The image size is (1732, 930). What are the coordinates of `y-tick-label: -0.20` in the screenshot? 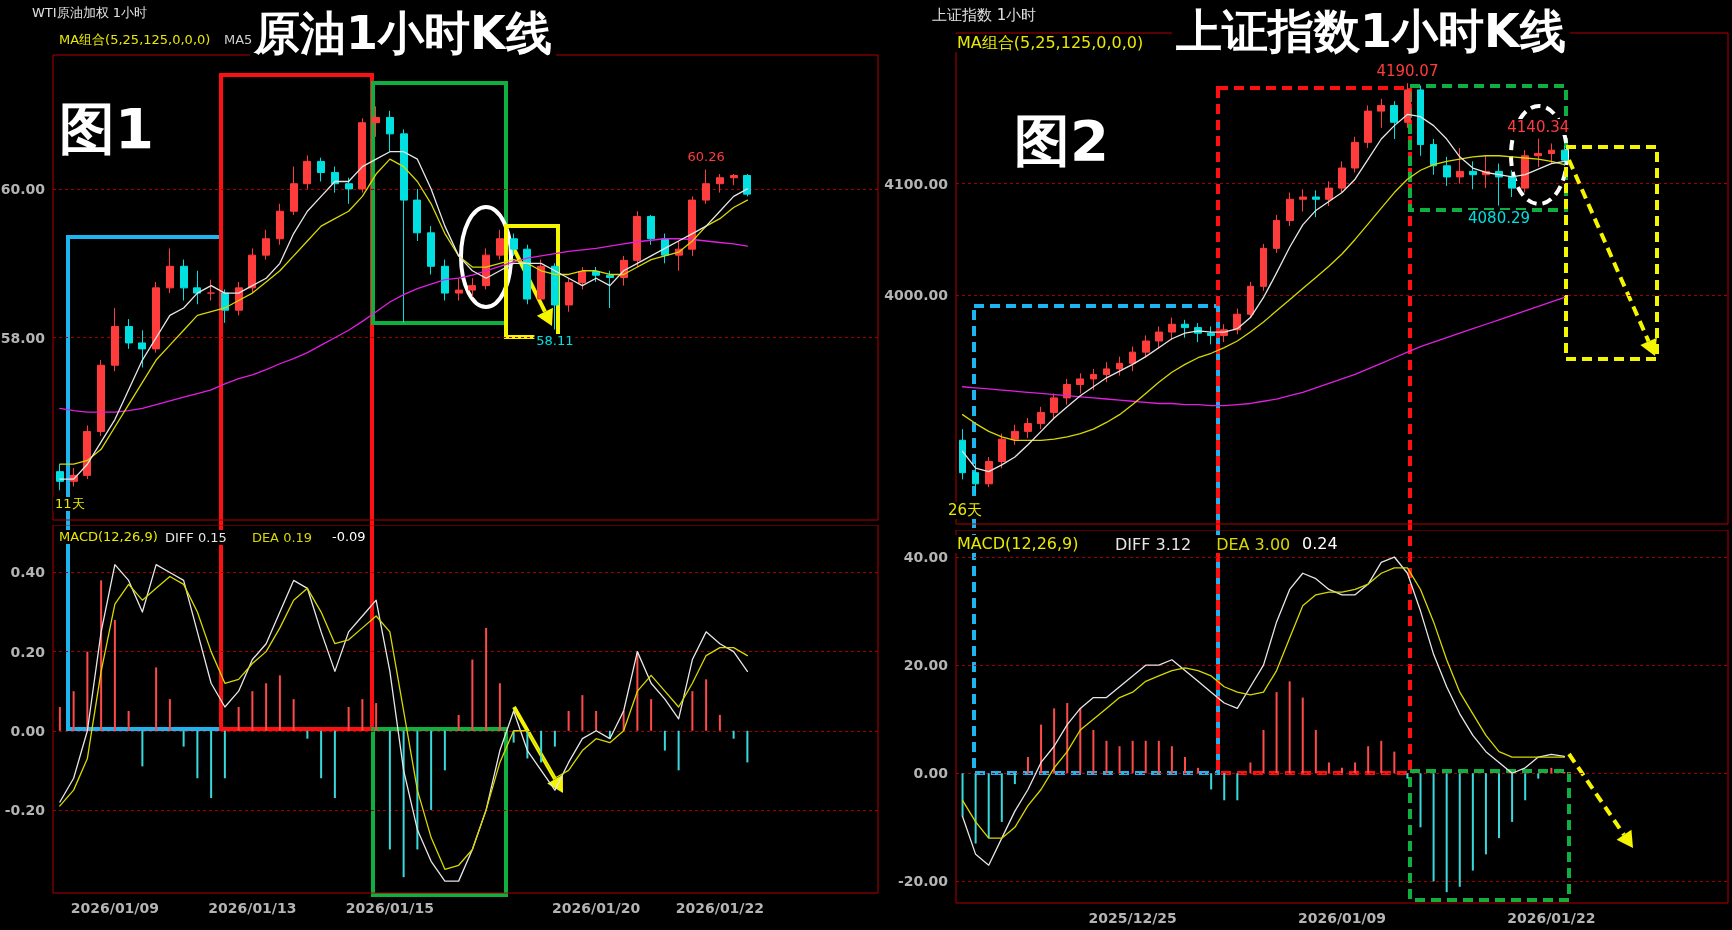 It's located at (25, 809).